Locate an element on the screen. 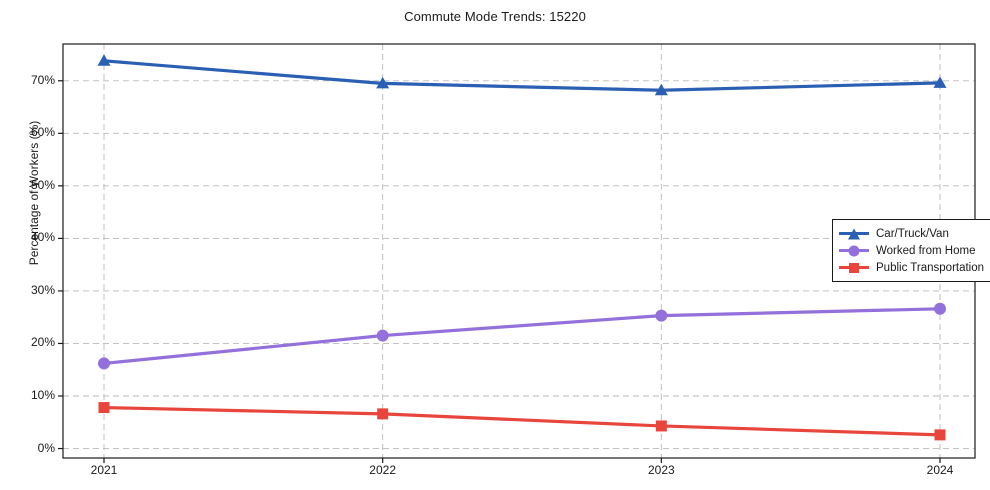 Image resolution: width=990 pixels, height=490 pixels. chart-title: Commute Mode Trends: 15220 is located at coordinates (495, 16).